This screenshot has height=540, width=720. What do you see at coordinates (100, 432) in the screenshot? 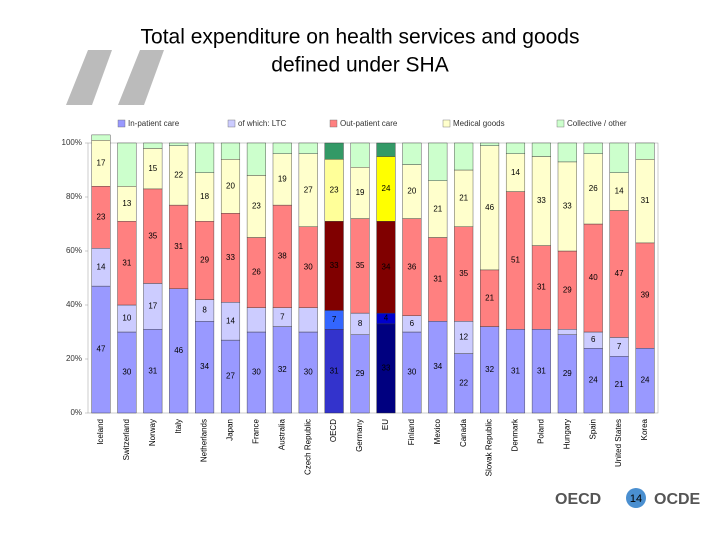
I see `x-tick-label: Iceland` at bounding box center [100, 432].